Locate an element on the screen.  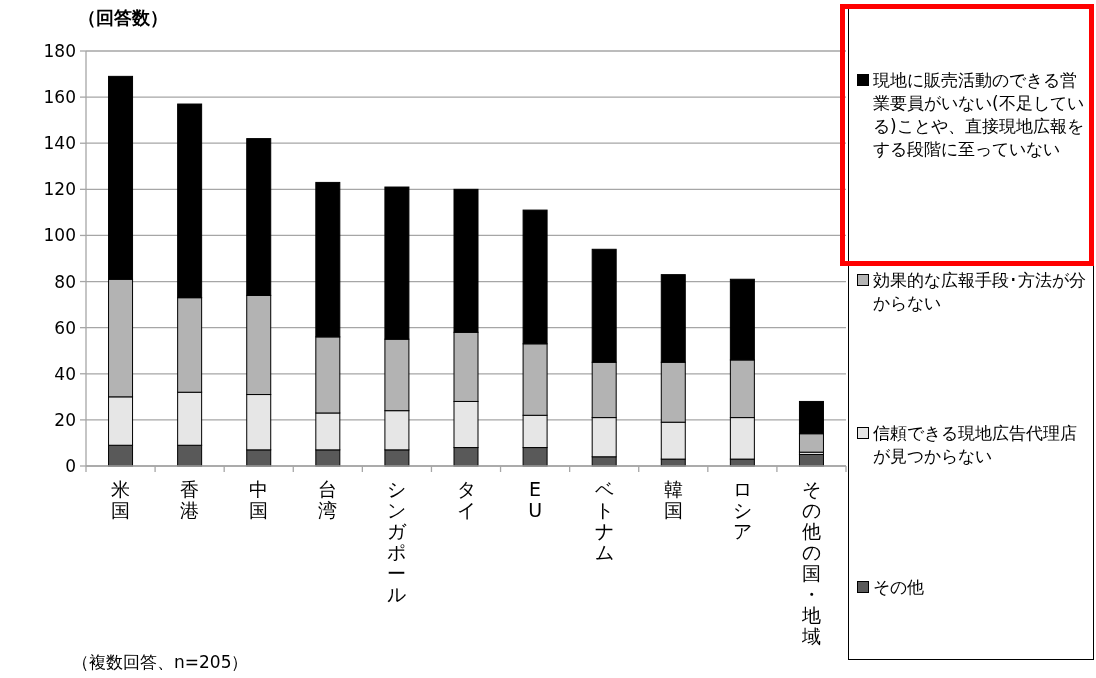
x-tick-label: シンガポール is located at coordinates (397, 541).